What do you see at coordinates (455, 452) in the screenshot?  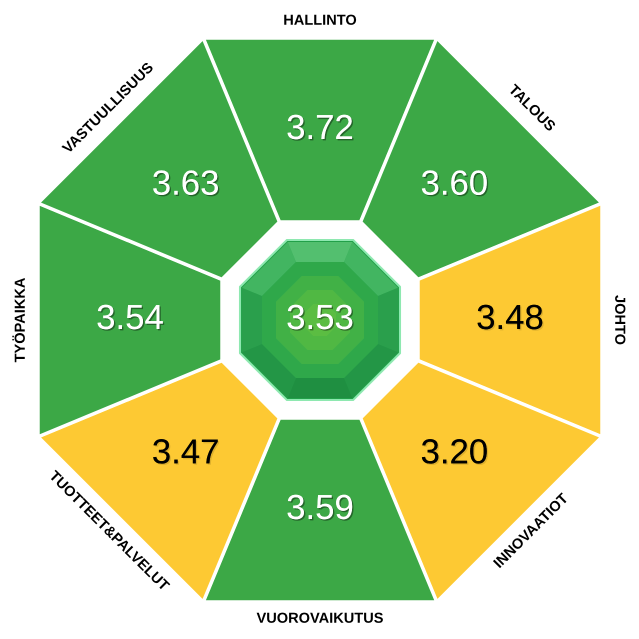 I see `data-label: 3.20` at bounding box center [455, 452].